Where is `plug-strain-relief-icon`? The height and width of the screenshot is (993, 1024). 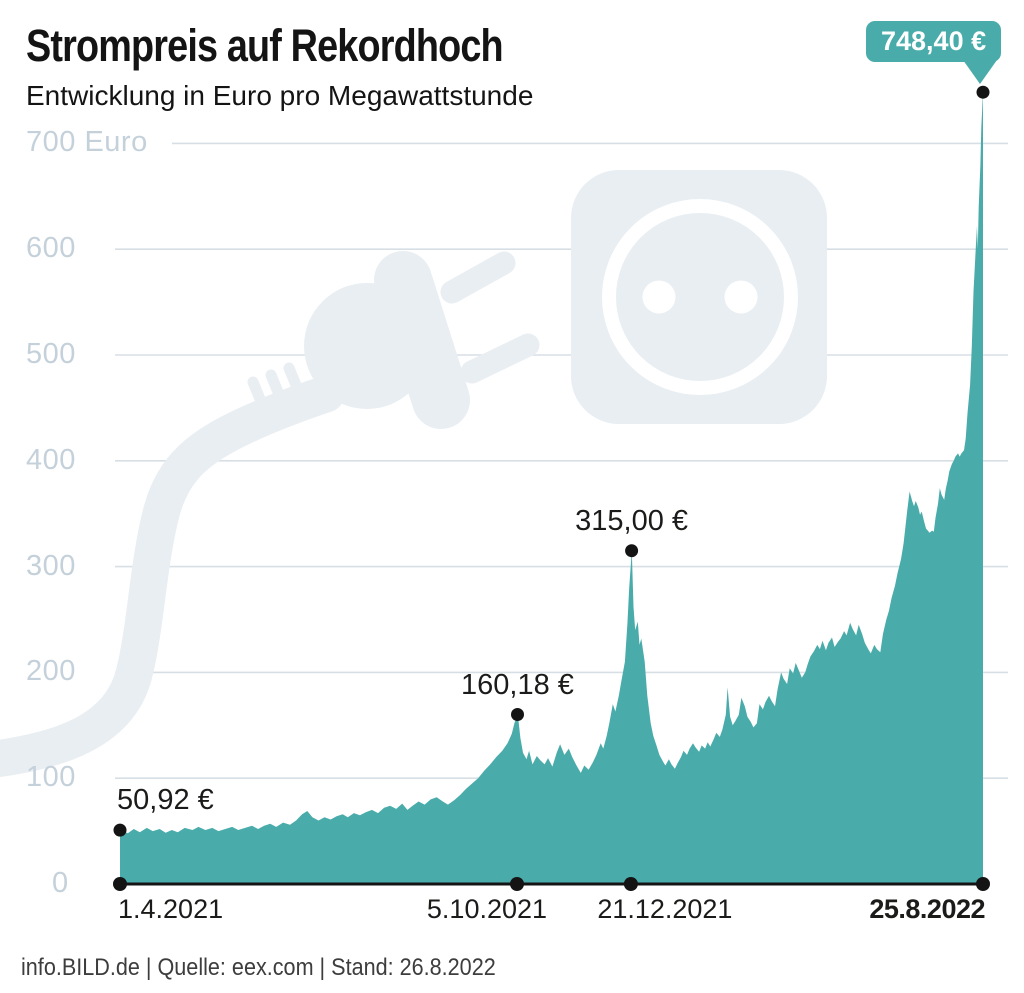
plug-strain-relief-icon is located at coordinates (280, 397).